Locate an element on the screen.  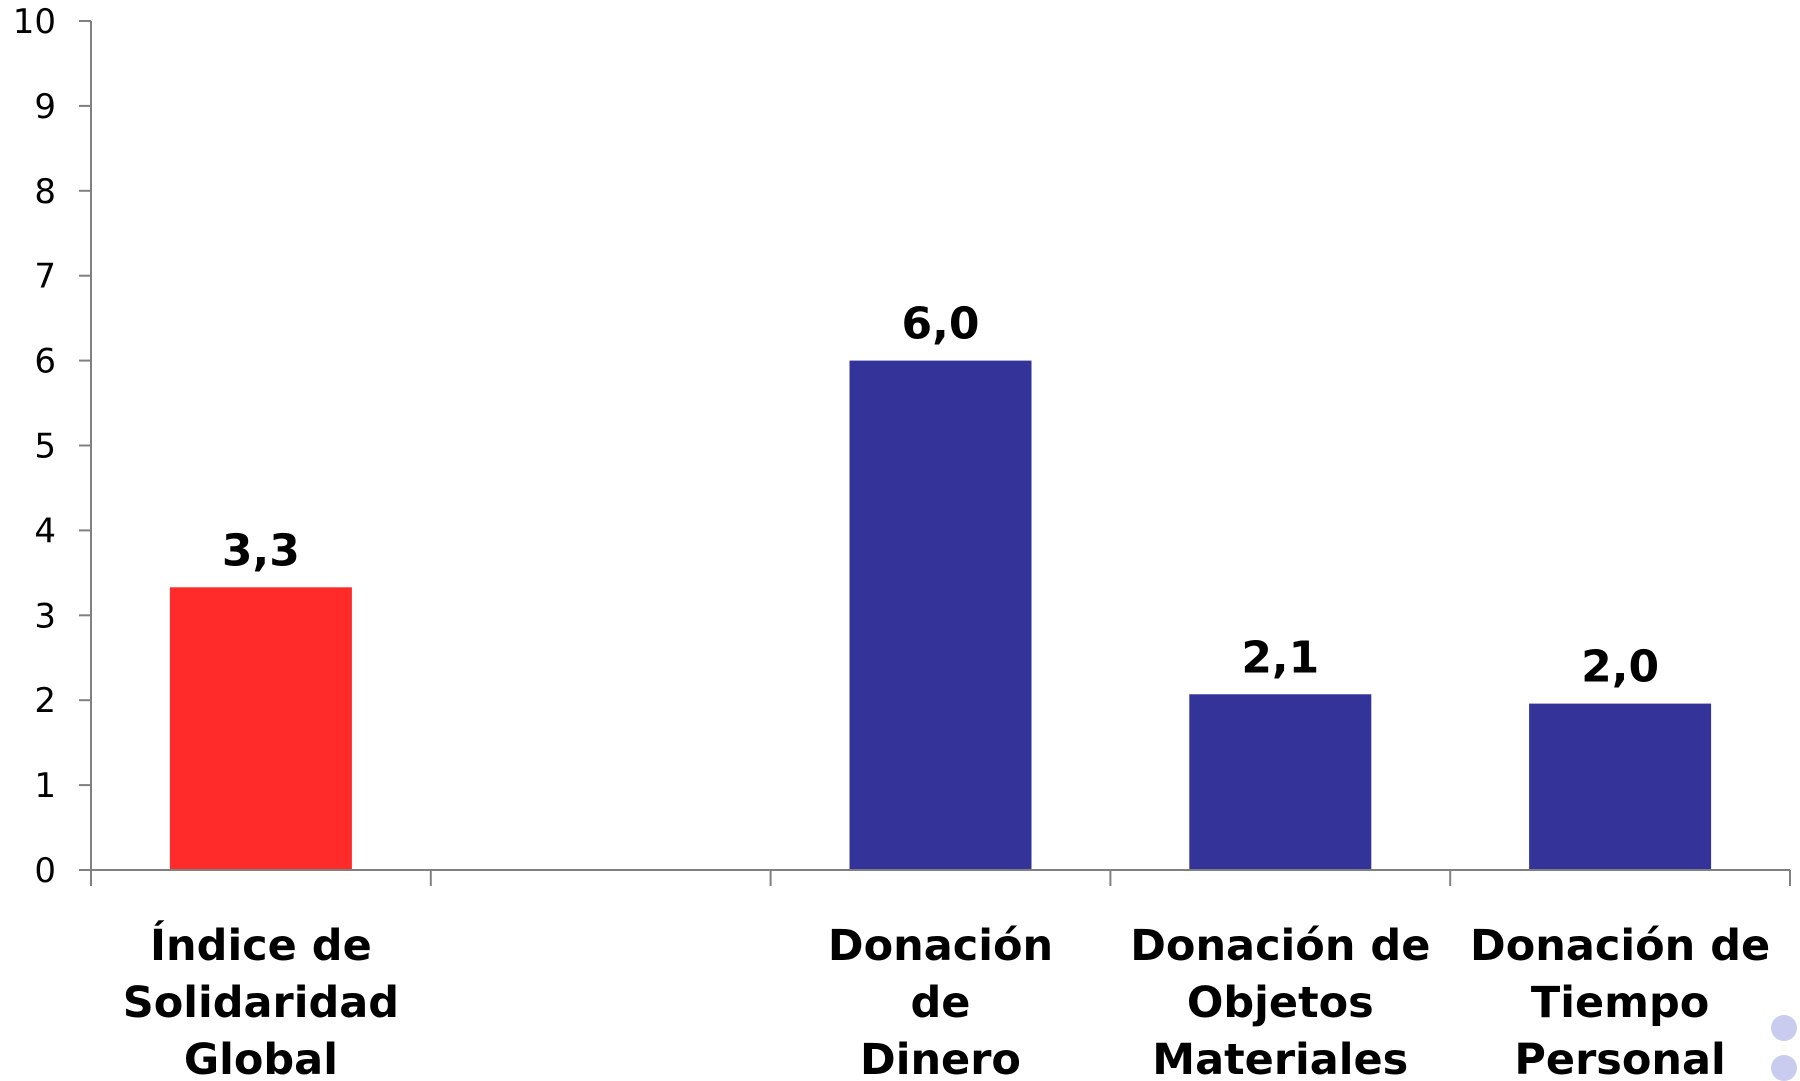
x-category-label: Donación is located at coordinates (940, 946).